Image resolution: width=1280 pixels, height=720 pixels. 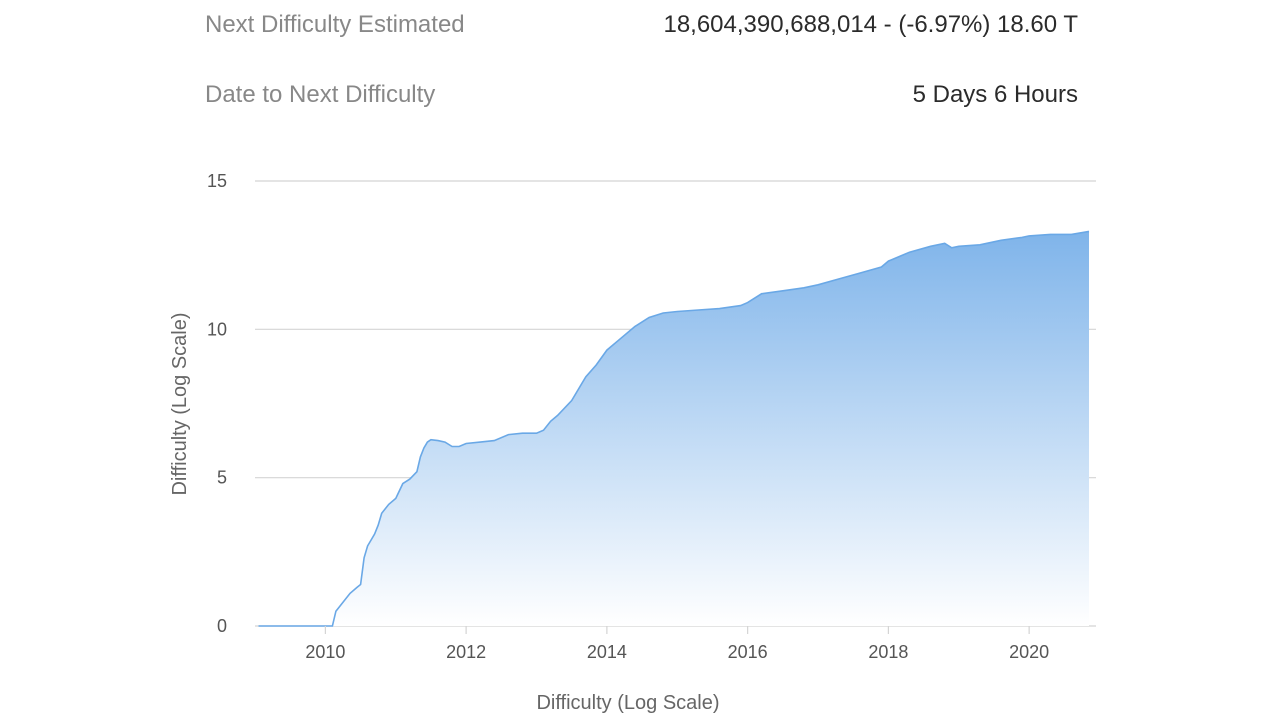 What do you see at coordinates (607, 652) in the screenshot?
I see `x-tick-label: 2014` at bounding box center [607, 652].